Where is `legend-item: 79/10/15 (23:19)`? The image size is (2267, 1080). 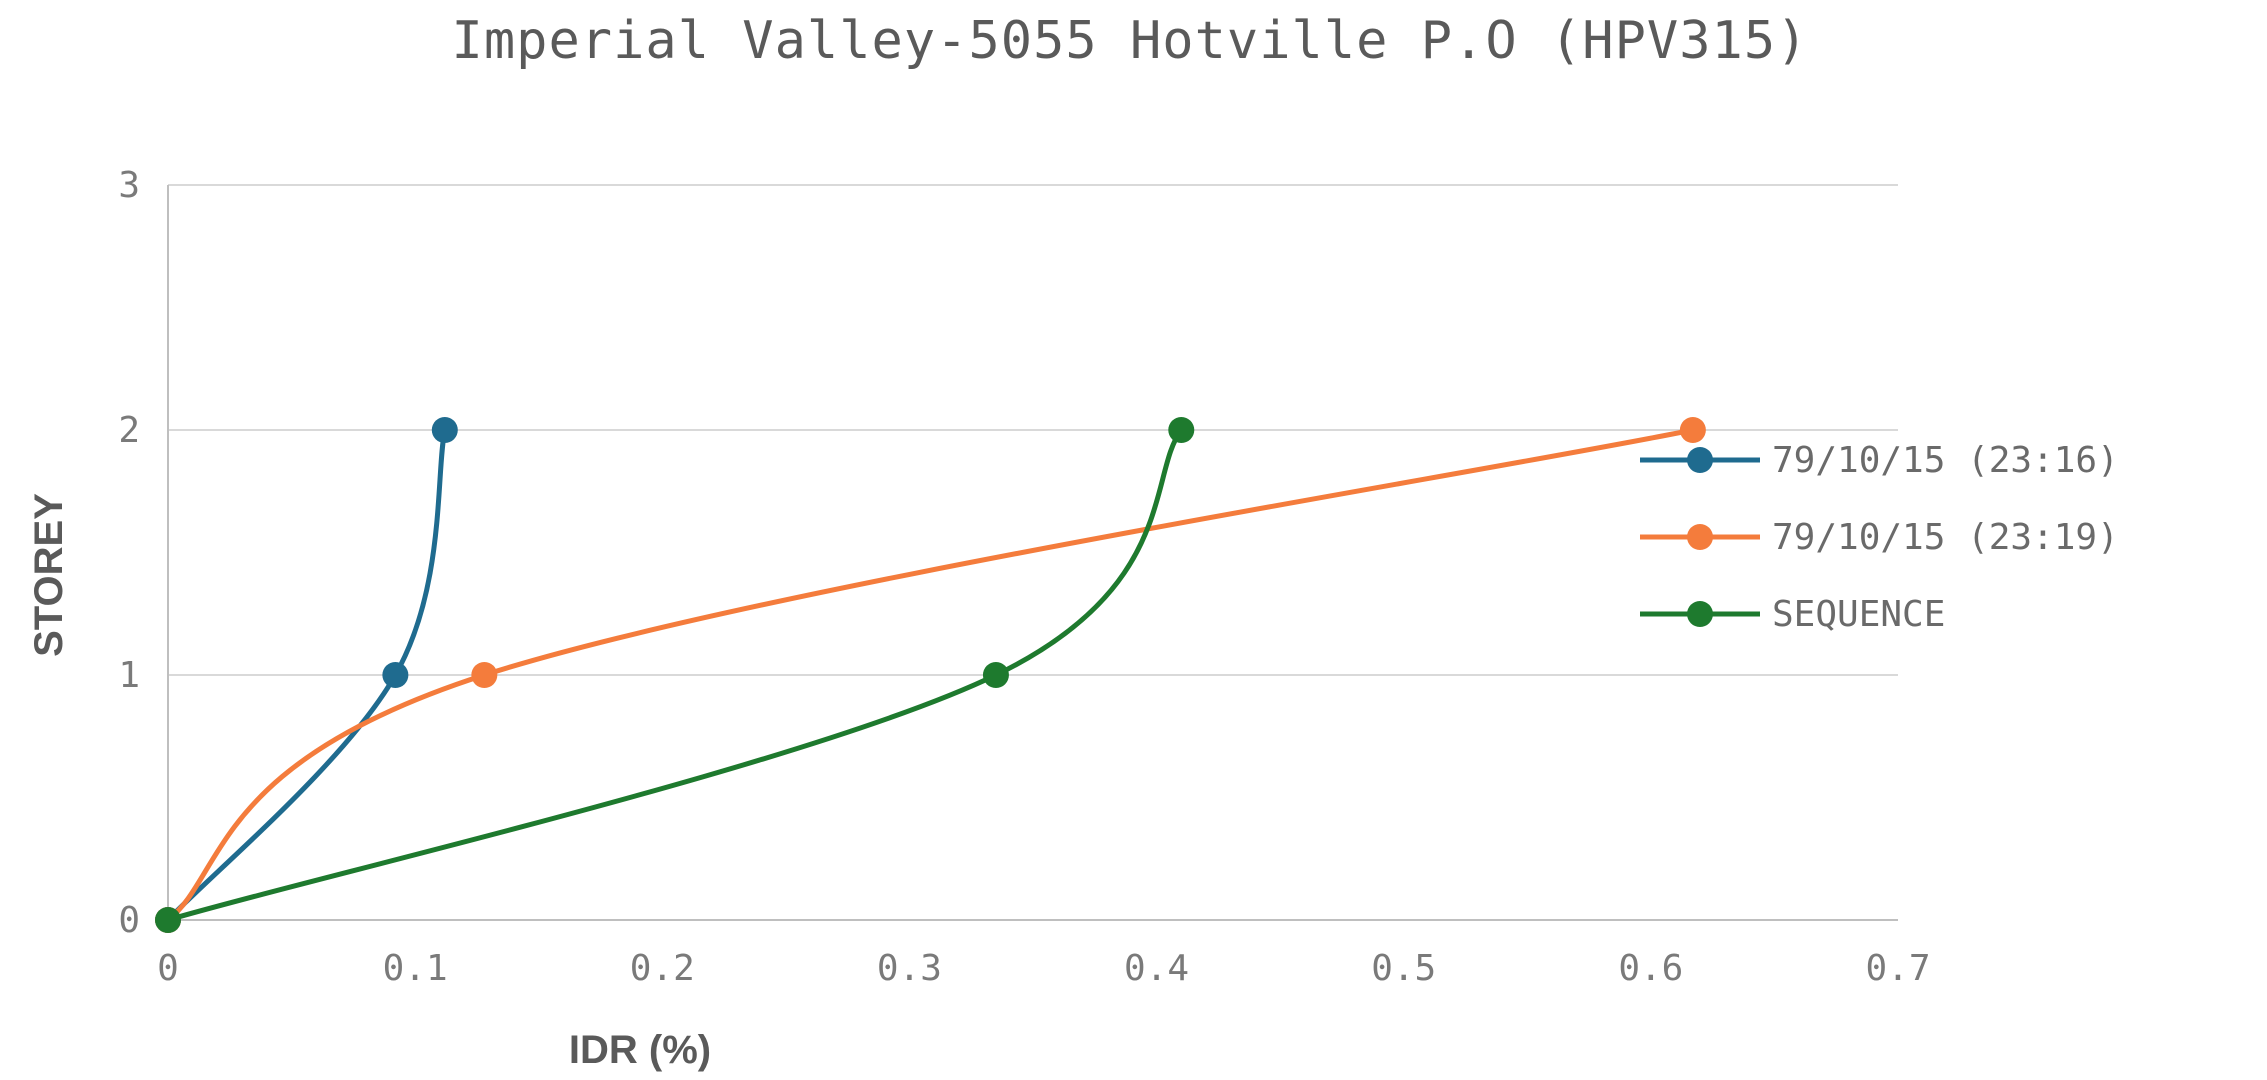 legend-item: 79/10/15 (23:19) is located at coordinates (1879, 537).